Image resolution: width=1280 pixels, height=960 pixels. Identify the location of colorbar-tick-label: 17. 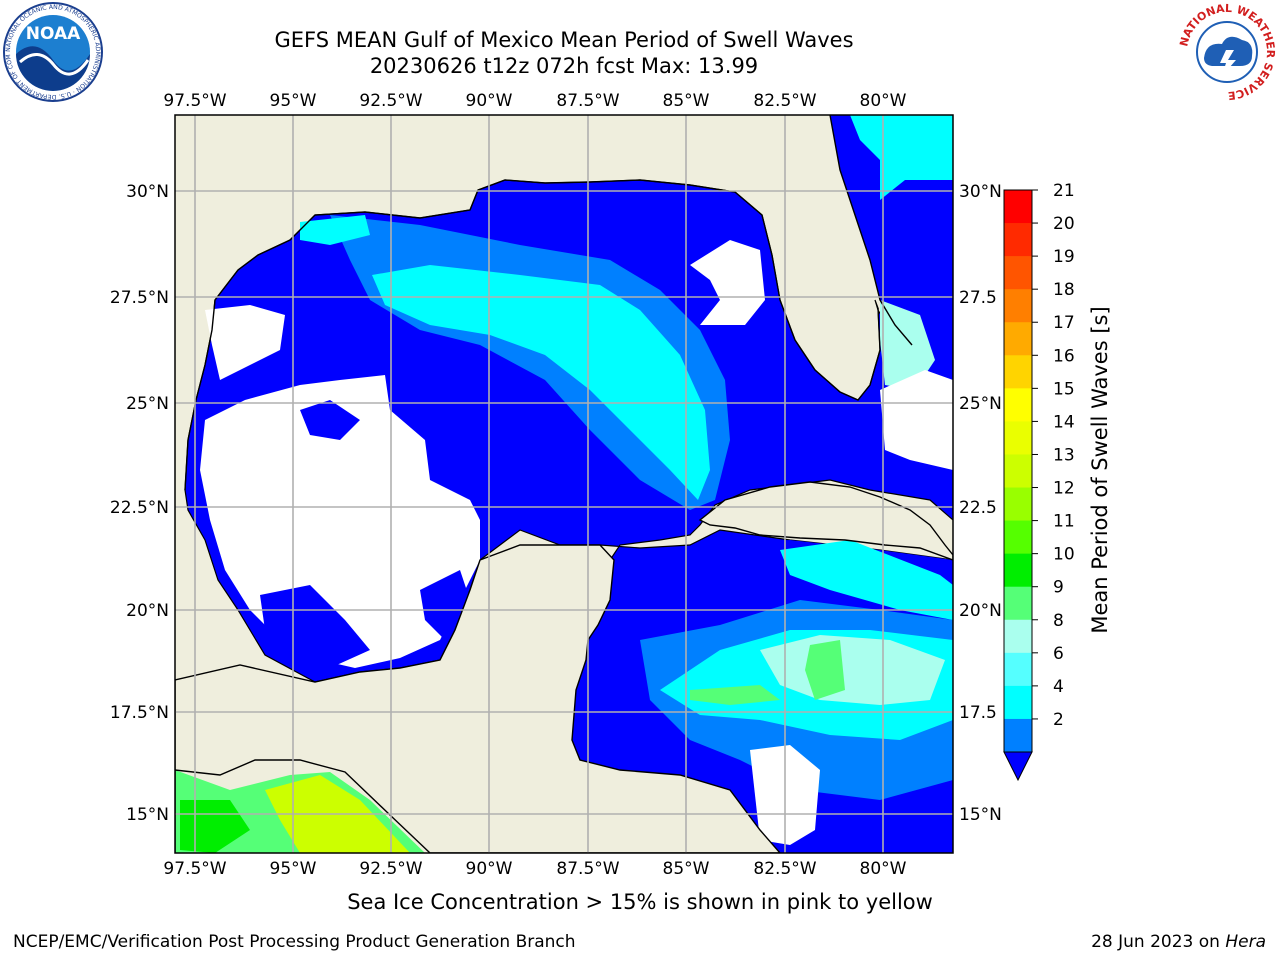
(1064, 323).